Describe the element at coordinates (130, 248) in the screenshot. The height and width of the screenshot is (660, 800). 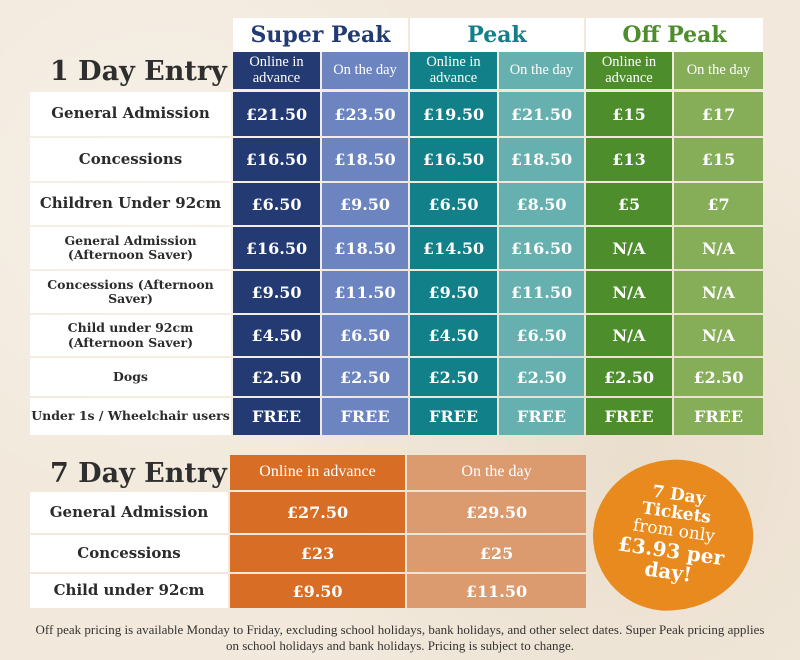
I see `row-label-general-admission-afternoon: General Admission (Afternoon Saver)` at that location.